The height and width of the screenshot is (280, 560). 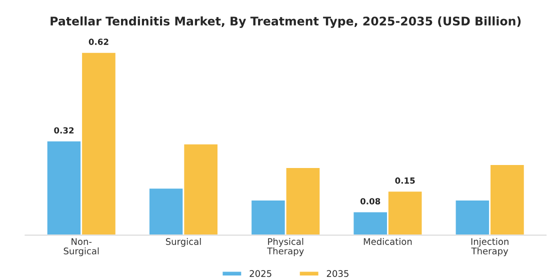 What do you see at coordinates (337, 273) in the screenshot?
I see `legend-label: 2035` at bounding box center [337, 273].